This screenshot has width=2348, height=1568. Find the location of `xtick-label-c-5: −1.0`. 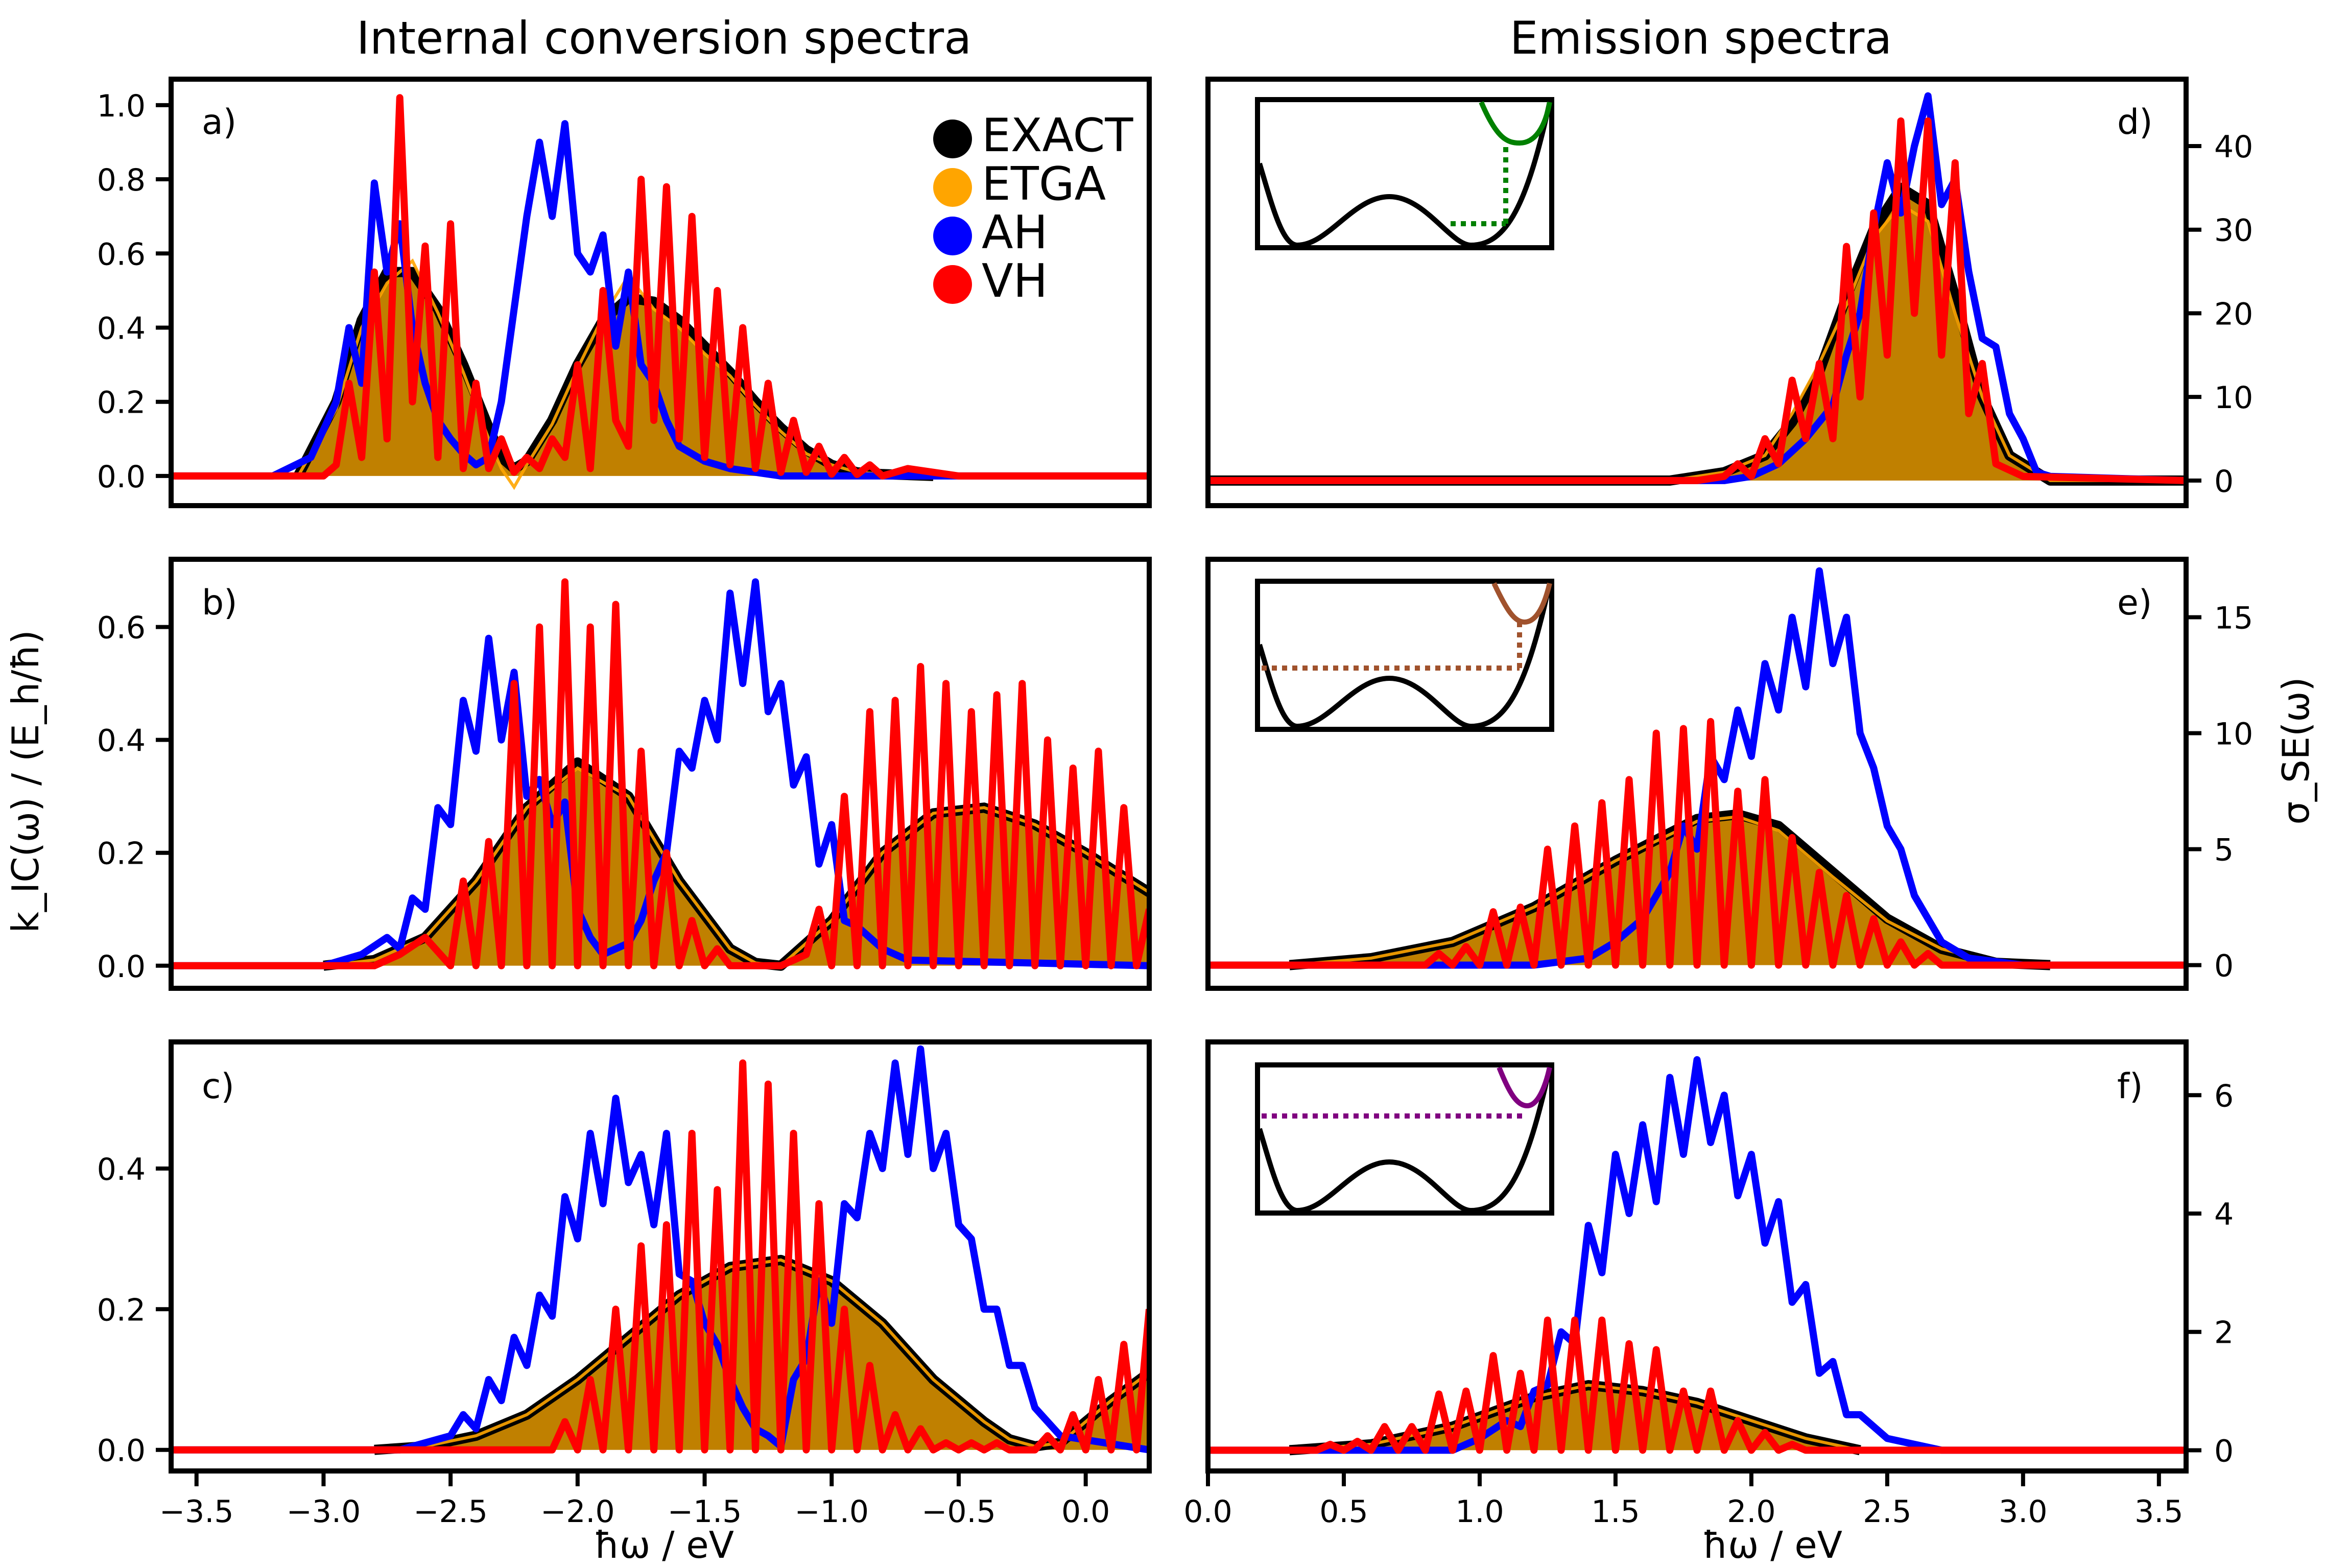

xtick-label-c-5: −1.0 is located at coordinates (831, 1512).